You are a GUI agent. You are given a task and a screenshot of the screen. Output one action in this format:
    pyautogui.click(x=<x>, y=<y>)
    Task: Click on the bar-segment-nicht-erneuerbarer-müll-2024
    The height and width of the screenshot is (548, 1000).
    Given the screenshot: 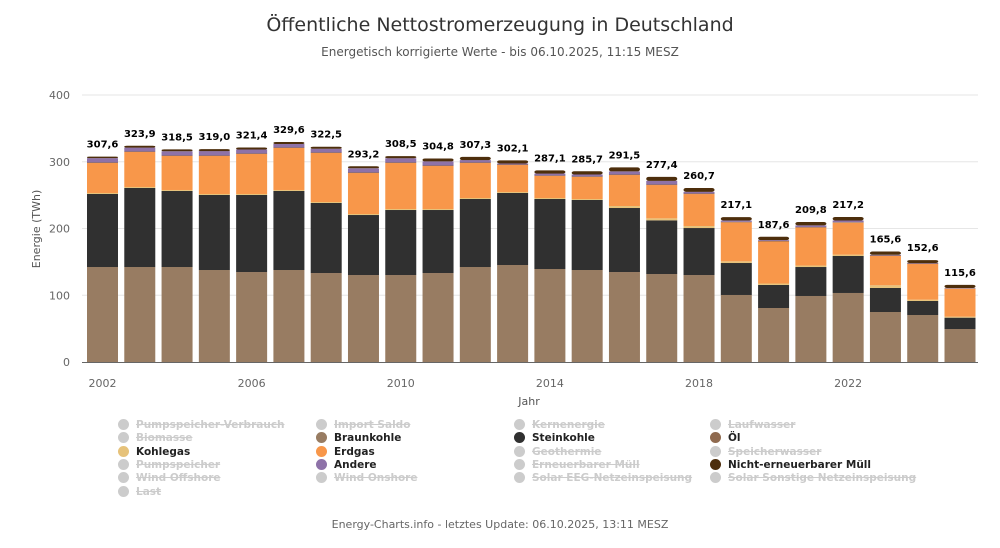 What is the action you would take?
    pyautogui.click(x=923, y=261)
    